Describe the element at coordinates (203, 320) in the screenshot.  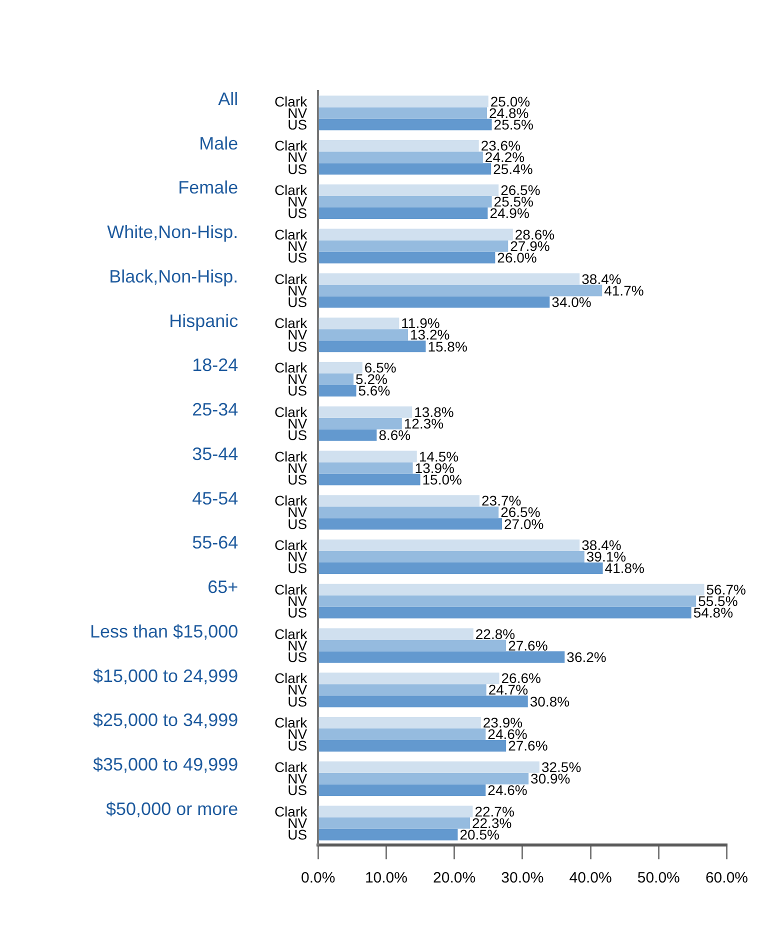
I see `y-tick-label: Hispanic` at that location.